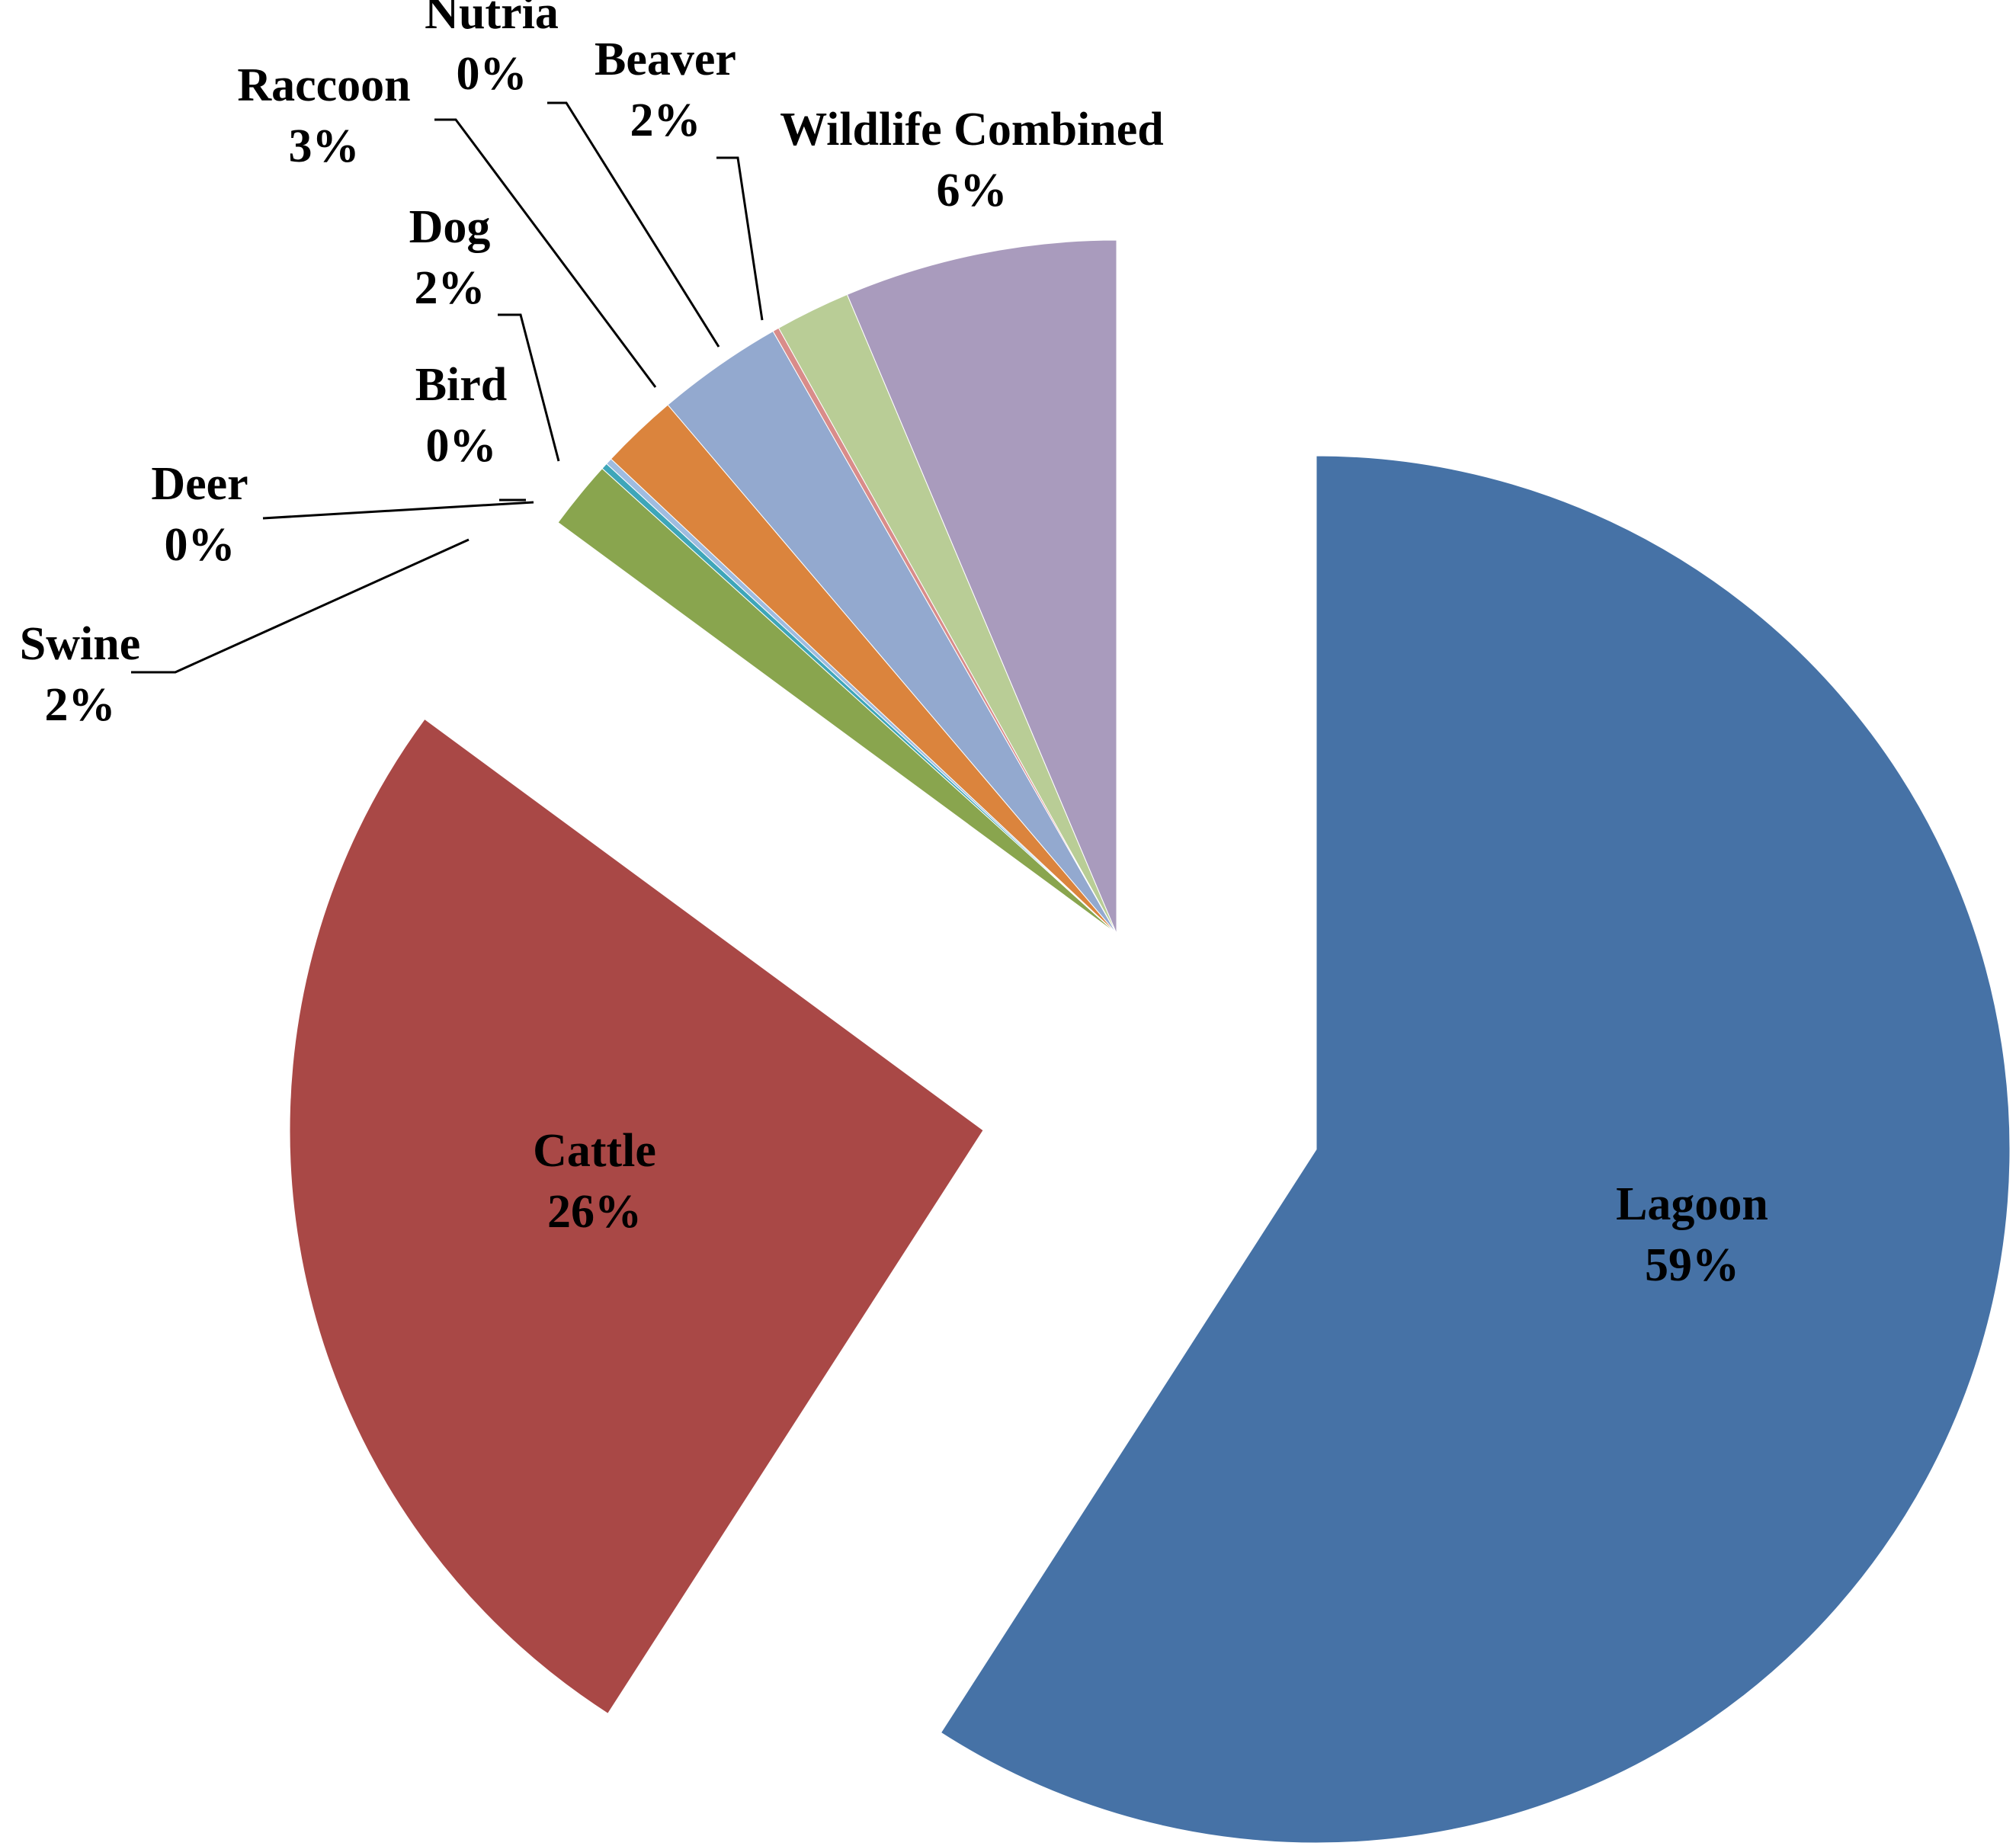 The height and width of the screenshot is (1846, 2016). What do you see at coordinates (1692, 1265) in the screenshot?
I see `data-label-pct-lagoon: 59%` at bounding box center [1692, 1265].